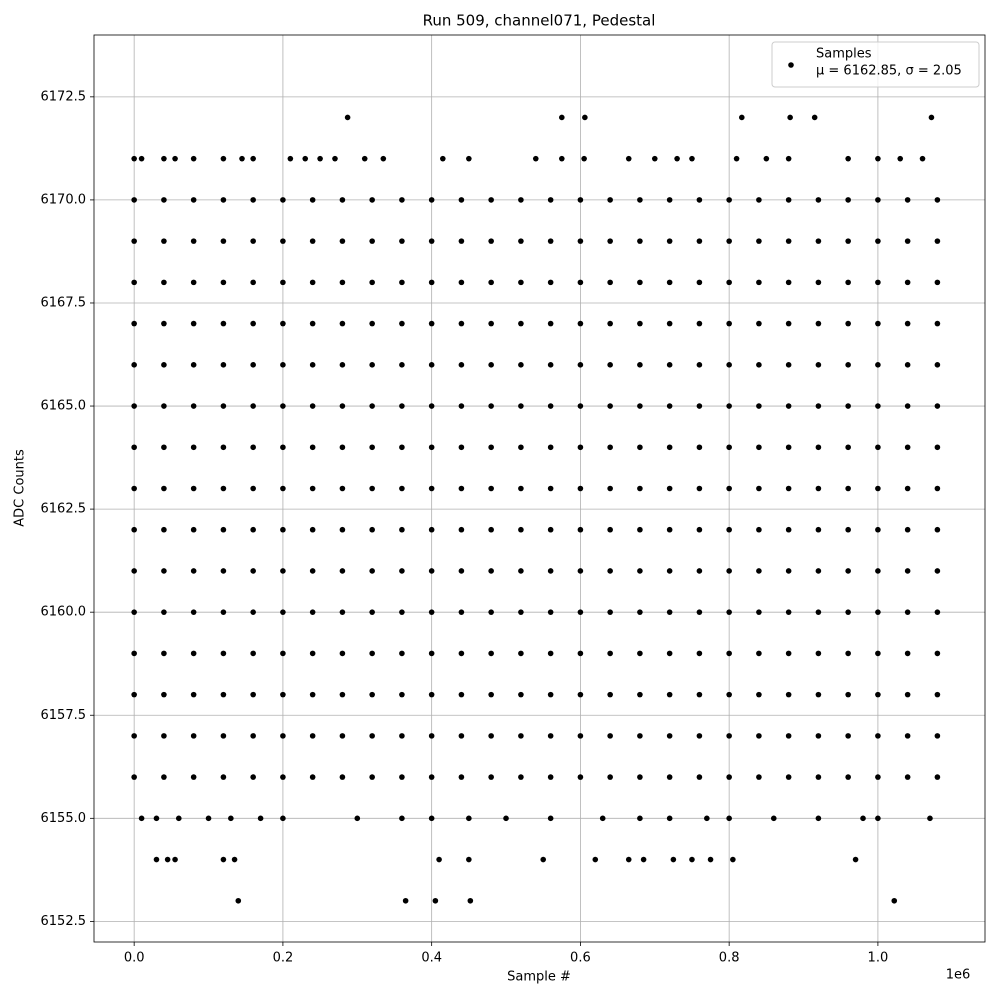 The image size is (1000, 1000). Describe the element at coordinates (875, 64) in the screenshot. I see `legend-box` at that location.